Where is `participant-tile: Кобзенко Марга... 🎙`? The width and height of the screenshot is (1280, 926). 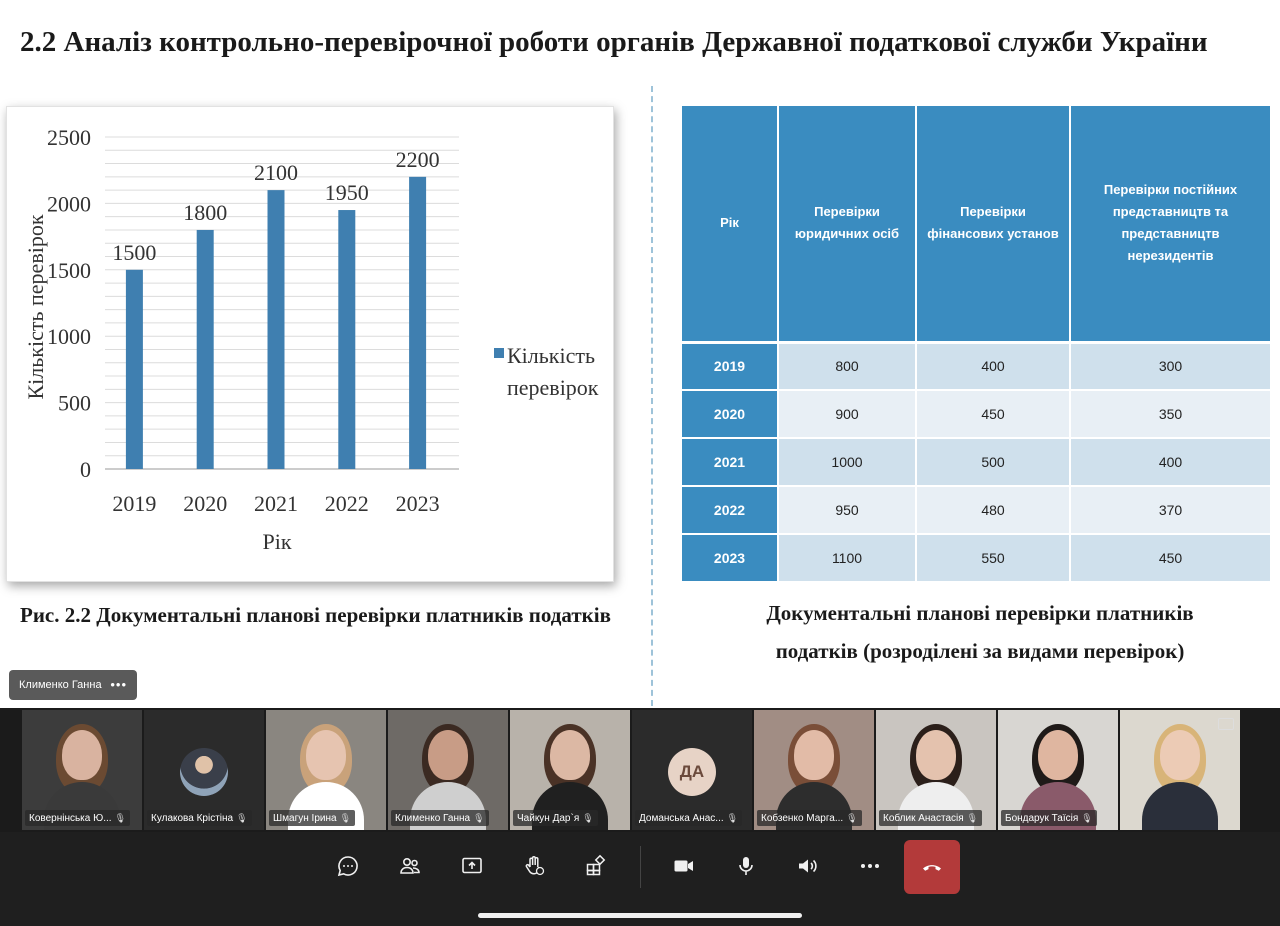
participant-tile: Кобзенко Марга... 🎙 is located at coordinates (814, 770).